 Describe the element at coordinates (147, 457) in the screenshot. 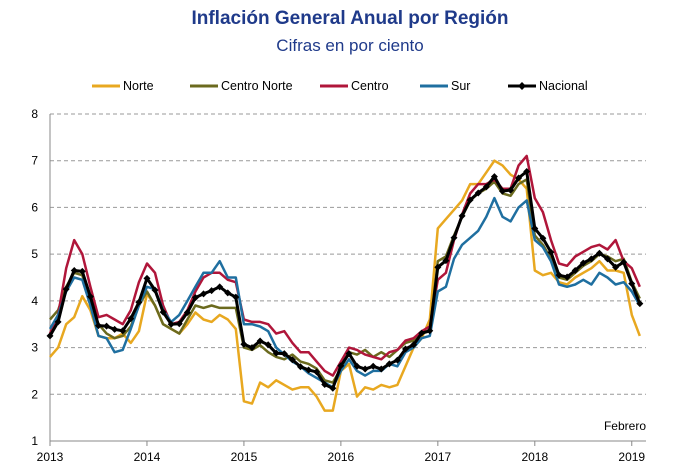

I see `x-tick-label: 2014` at that location.